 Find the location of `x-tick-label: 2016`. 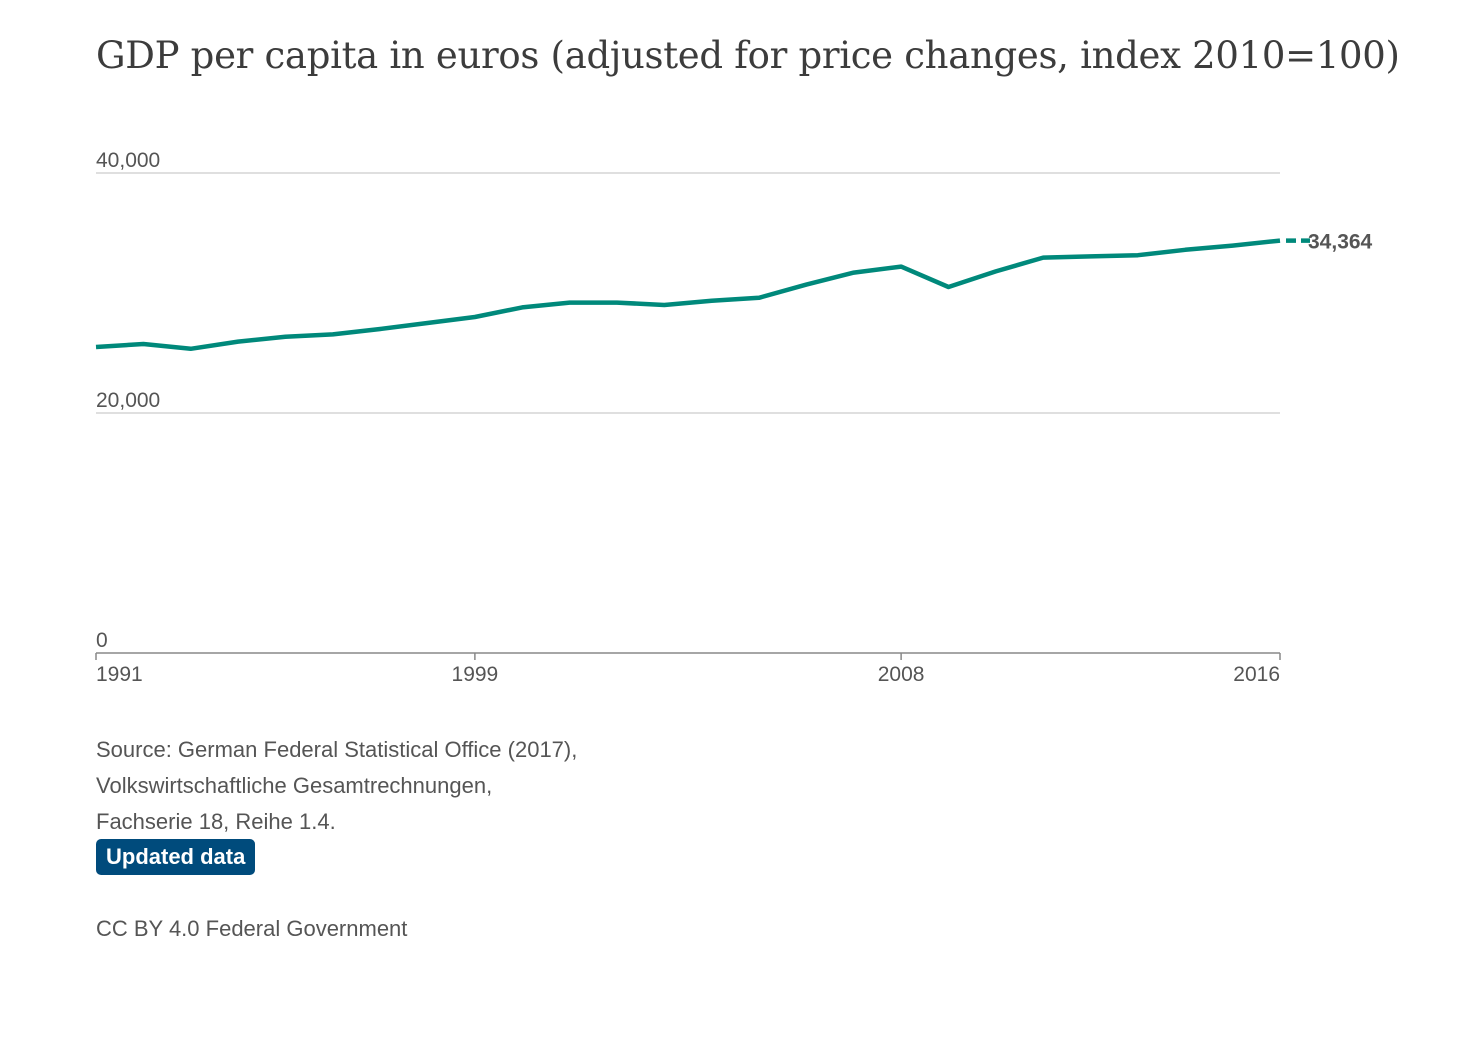

x-tick-label: 2016 is located at coordinates (1256, 674).